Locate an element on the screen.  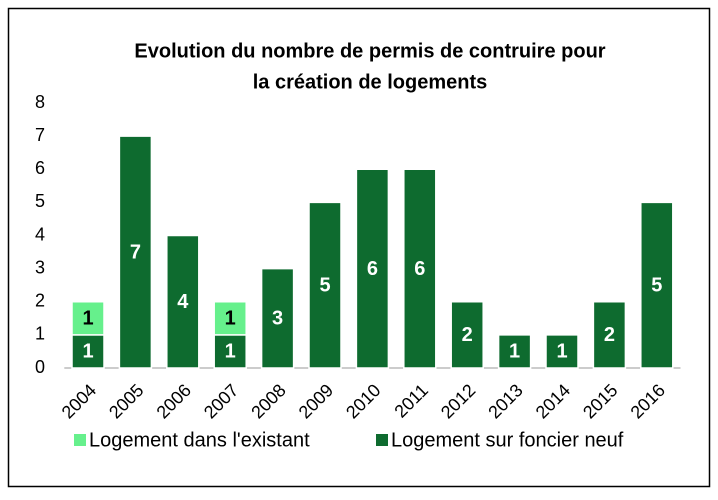
y-tick-label: 3 is located at coordinates (40, 267).